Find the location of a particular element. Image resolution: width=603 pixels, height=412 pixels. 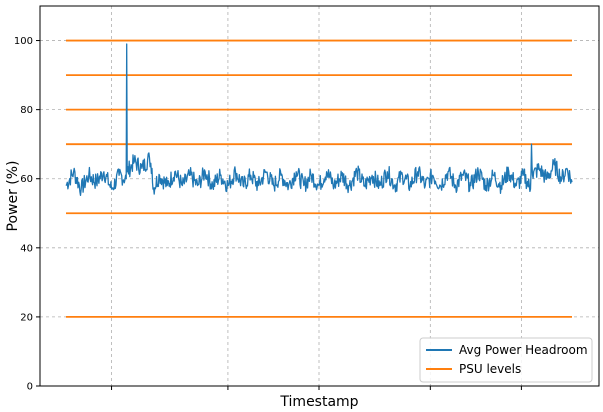

legend: Avg Power Headroom PSU levels is located at coordinates (506, 360).